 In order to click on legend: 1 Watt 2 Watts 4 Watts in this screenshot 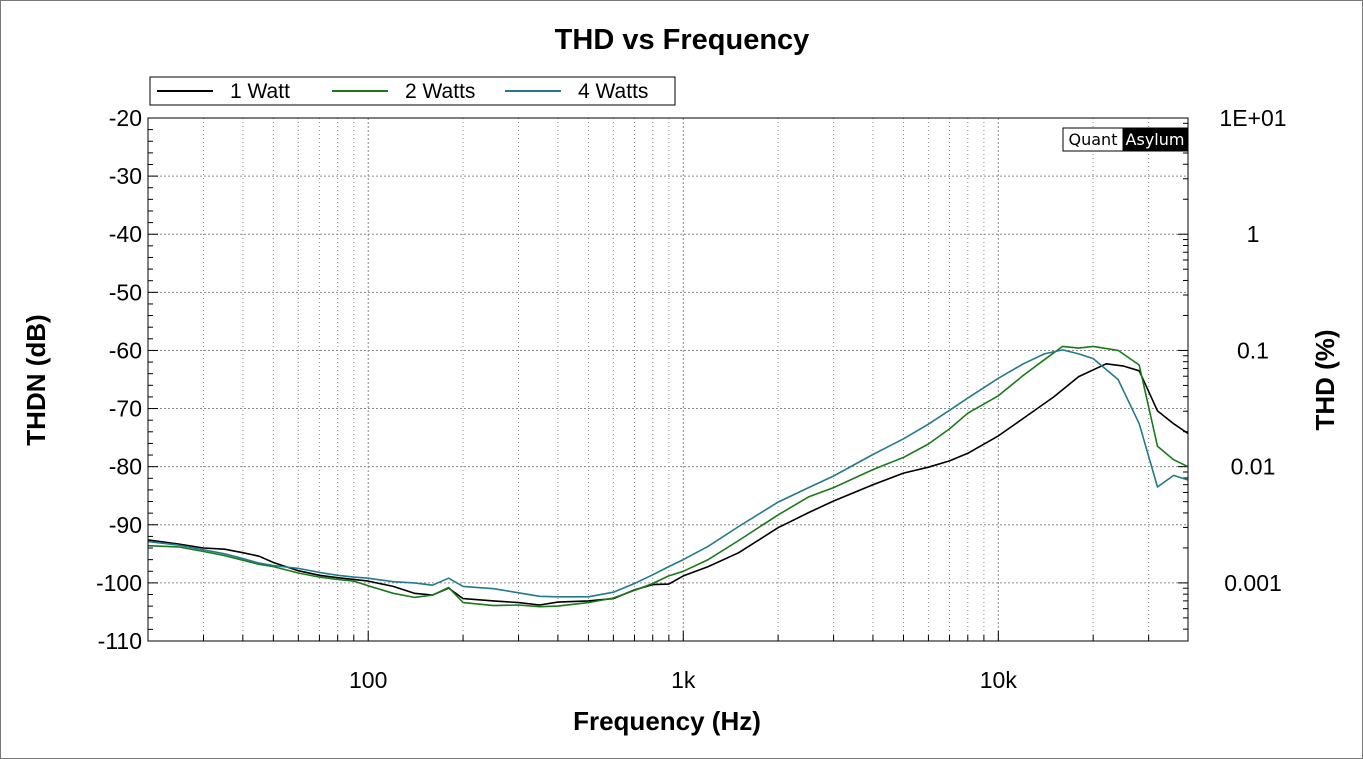, I will do `click(412, 91)`.